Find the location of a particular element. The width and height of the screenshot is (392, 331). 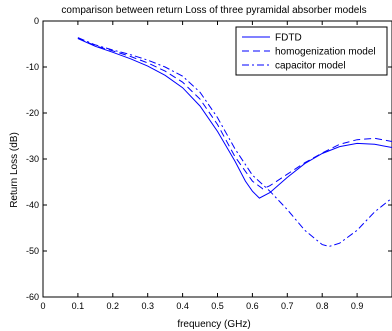

x-tick-label: 0.9 is located at coordinates (357, 306).